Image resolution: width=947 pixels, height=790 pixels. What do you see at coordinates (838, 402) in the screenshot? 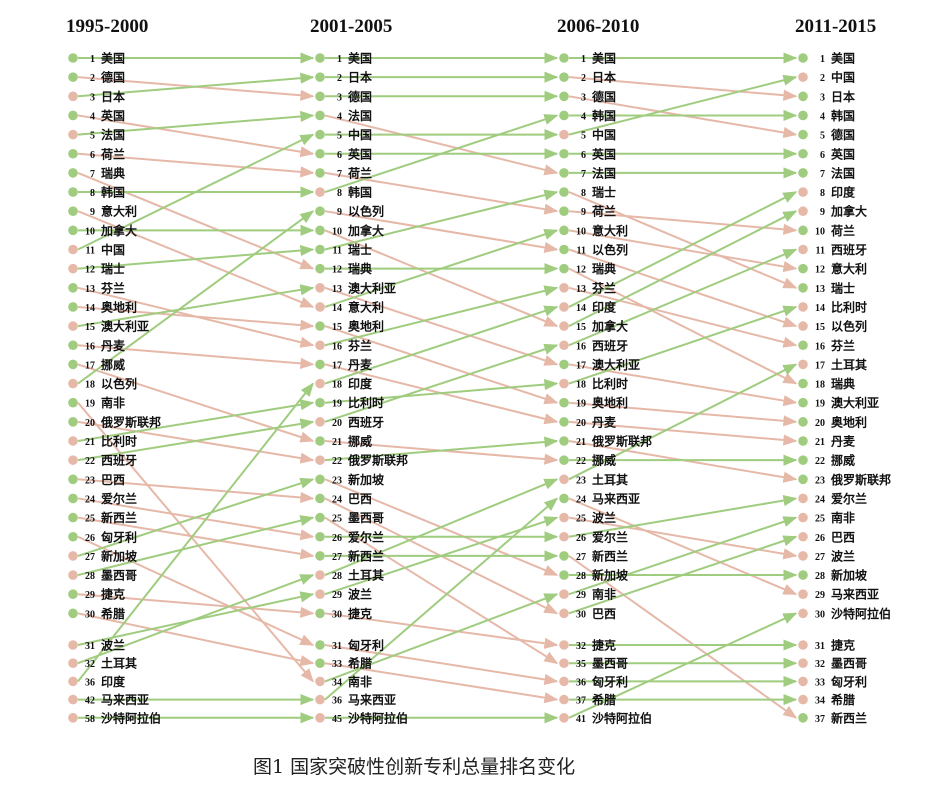
I see `rank-entry: 19 澳大利亚` at bounding box center [838, 402].